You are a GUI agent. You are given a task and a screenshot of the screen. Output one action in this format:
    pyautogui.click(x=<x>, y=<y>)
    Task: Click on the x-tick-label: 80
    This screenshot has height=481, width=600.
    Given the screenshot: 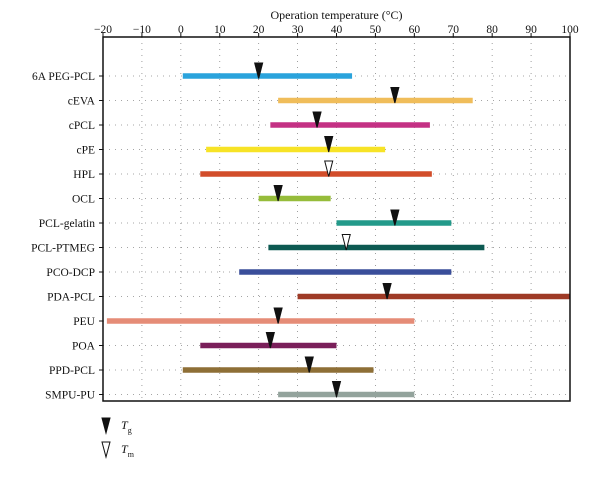 What is the action you would take?
    pyautogui.click(x=492, y=30)
    